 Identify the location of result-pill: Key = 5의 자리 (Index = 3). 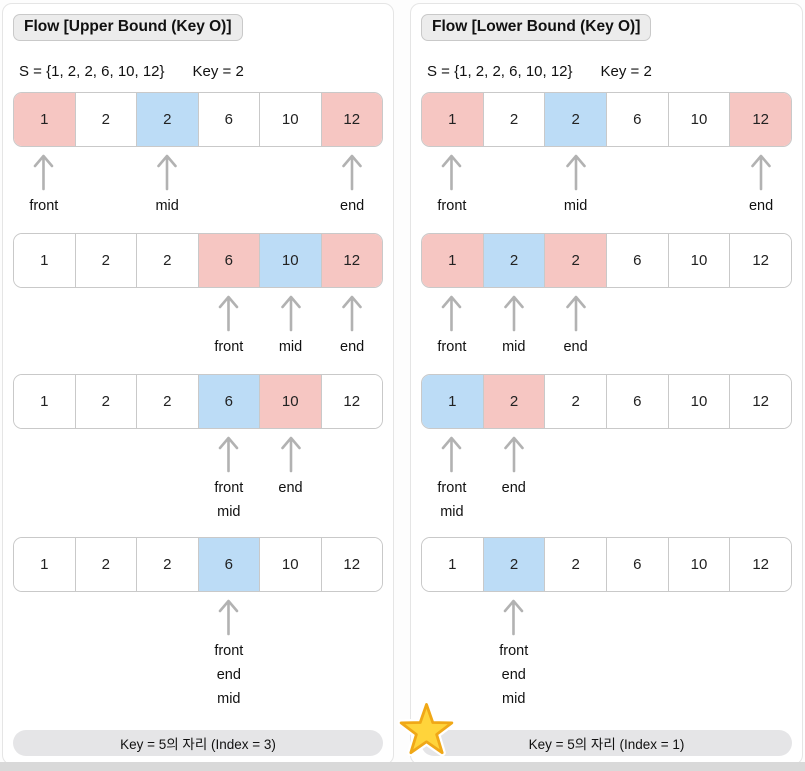
(198, 743).